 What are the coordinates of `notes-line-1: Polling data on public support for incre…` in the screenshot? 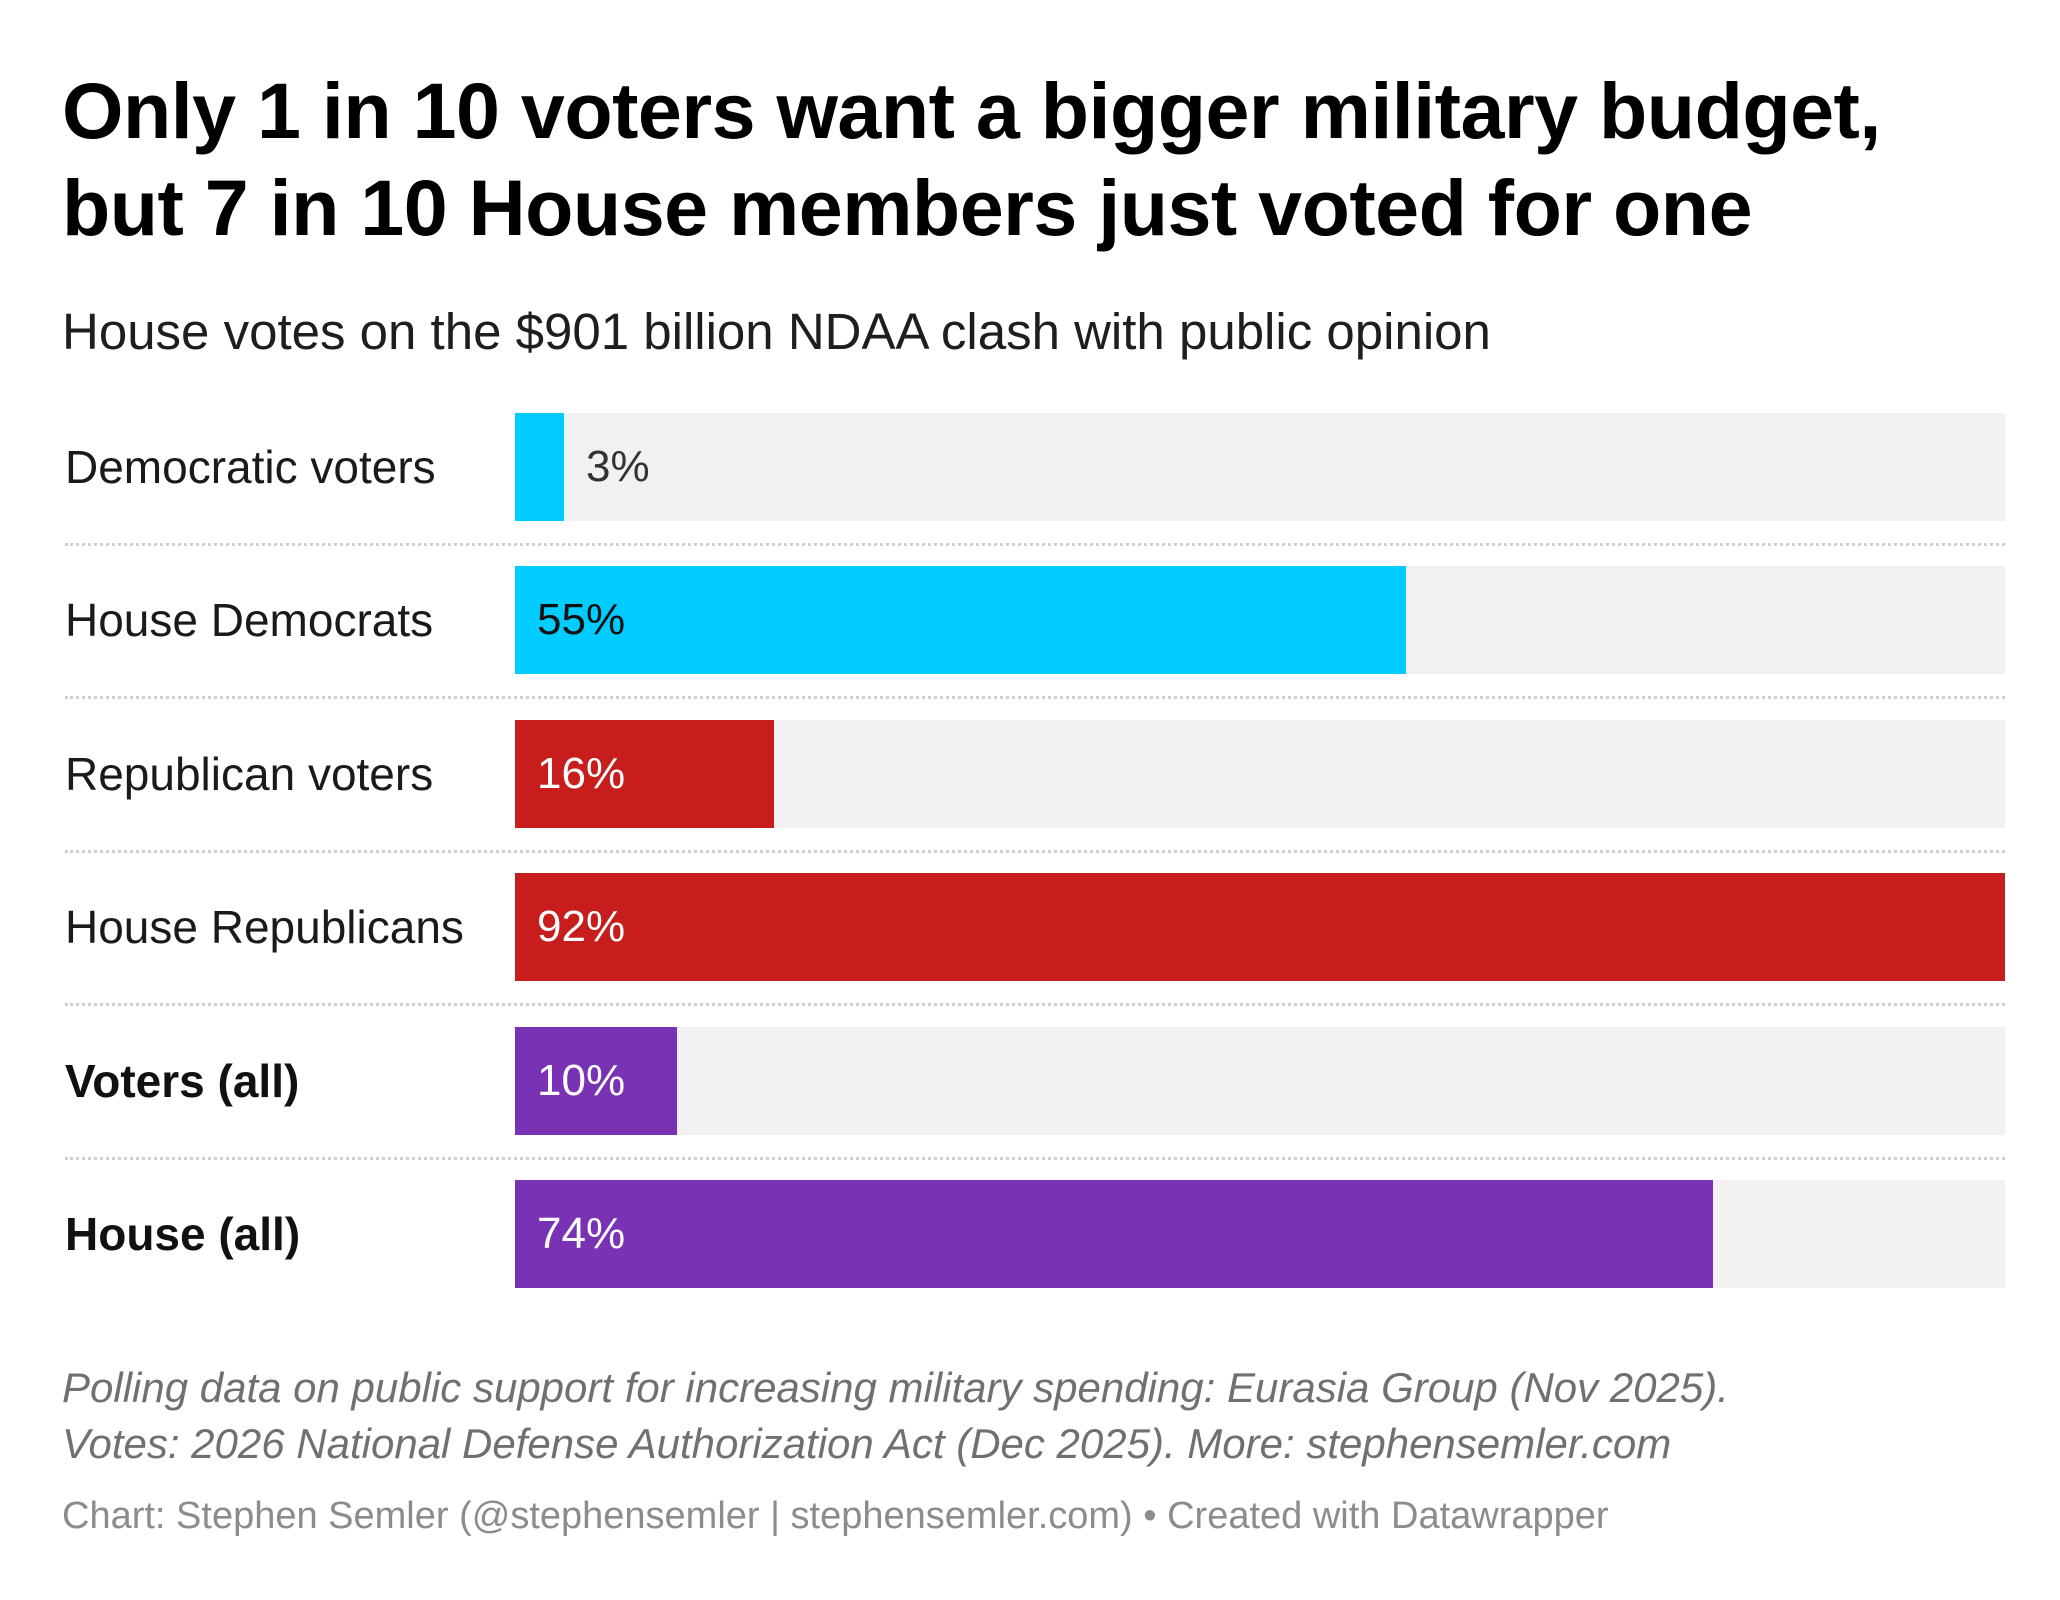 It's located at (895, 1387).